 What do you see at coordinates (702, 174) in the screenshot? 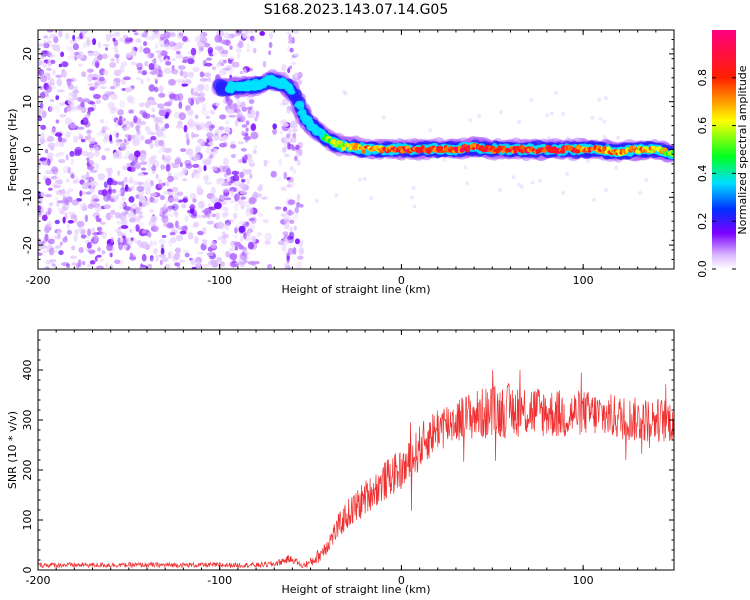
I see `colorbar-tick-label: 0.4` at bounding box center [702, 174].